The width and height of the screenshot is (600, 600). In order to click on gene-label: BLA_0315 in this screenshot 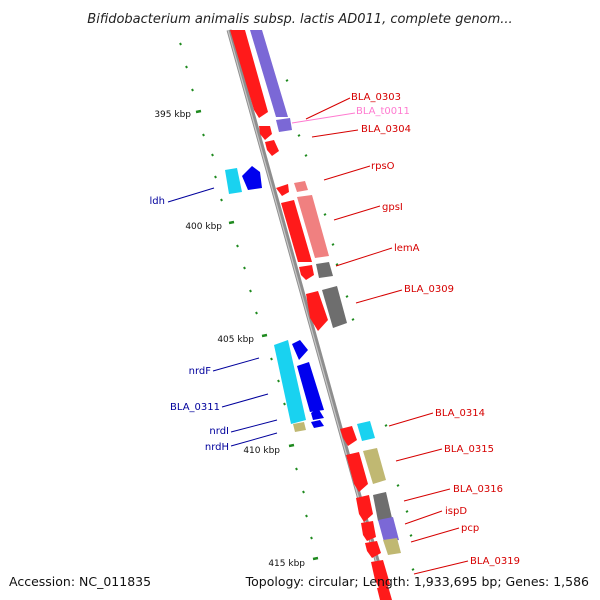, I will do `click(469, 449)`.